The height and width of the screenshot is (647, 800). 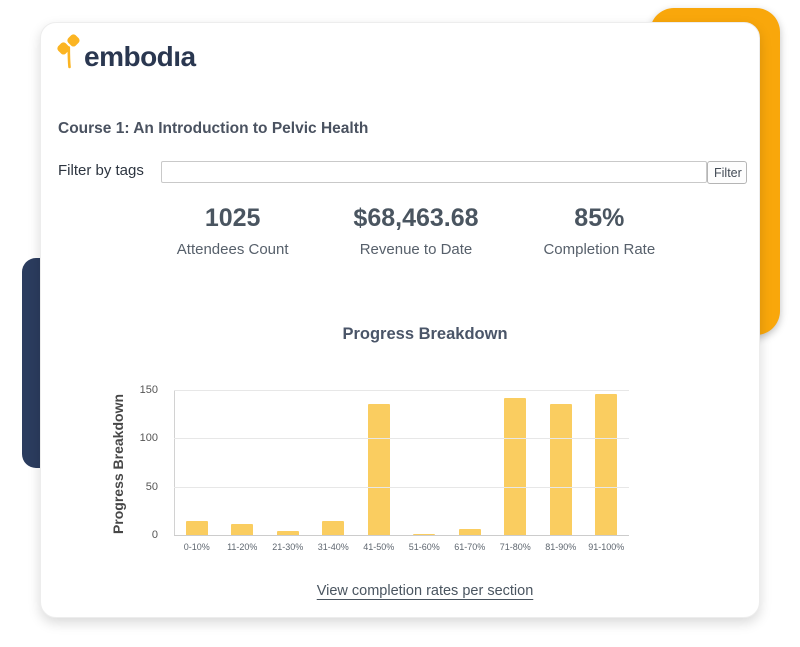 What do you see at coordinates (242, 547) in the screenshot?
I see `x-tick-label-11-20%: 11-20%` at bounding box center [242, 547].